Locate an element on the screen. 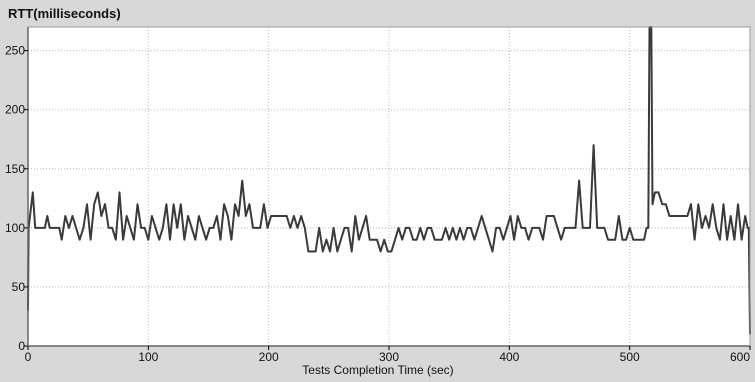  x-tick-label: 400 is located at coordinates (509, 357).